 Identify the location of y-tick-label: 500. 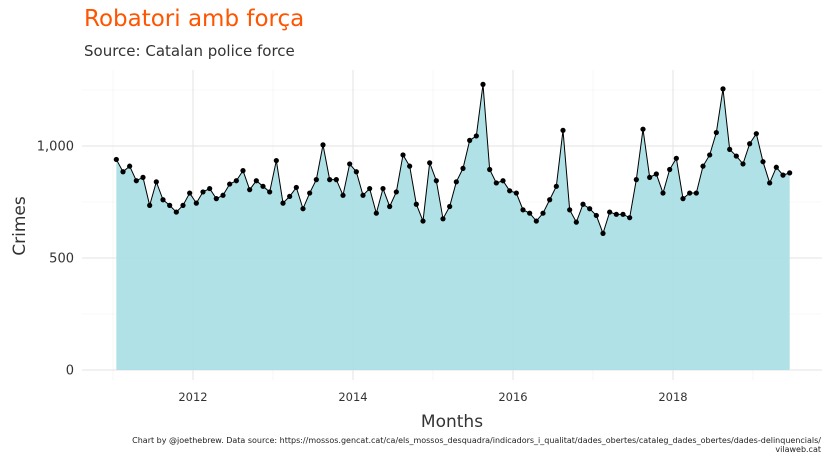
(61, 259).